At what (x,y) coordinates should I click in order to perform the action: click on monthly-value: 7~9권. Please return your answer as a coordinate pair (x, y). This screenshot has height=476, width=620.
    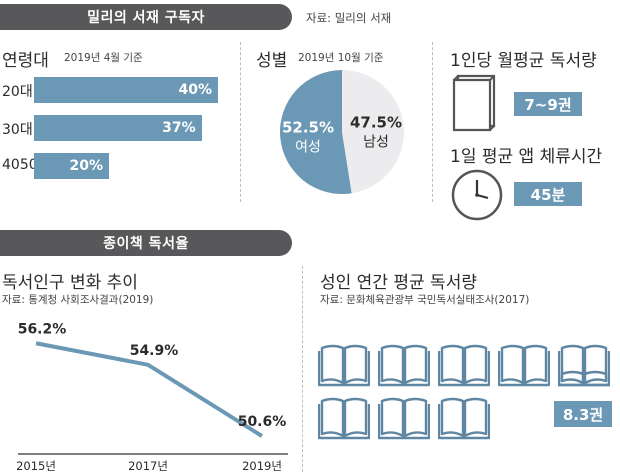
    Looking at the image, I should click on (548, 104).